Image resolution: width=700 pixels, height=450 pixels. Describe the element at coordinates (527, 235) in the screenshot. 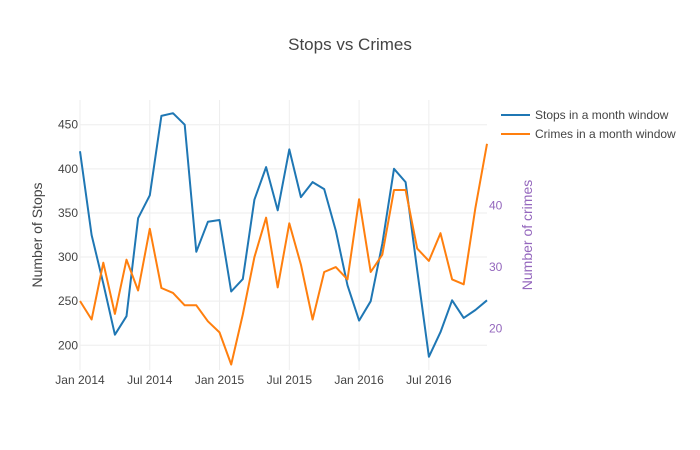

I see `y2-axis-title: Number of crimes` at that location.